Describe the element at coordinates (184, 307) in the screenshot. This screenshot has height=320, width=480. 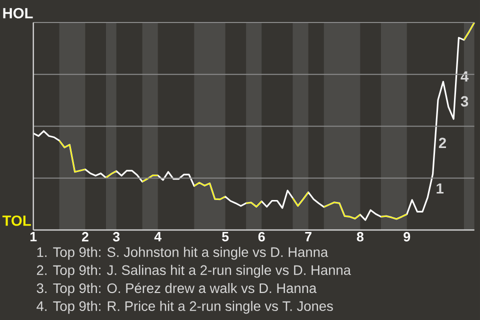
I see `text: 4. Top 9th: R. Price hit a 2-run single vs T. Jones` at that location.